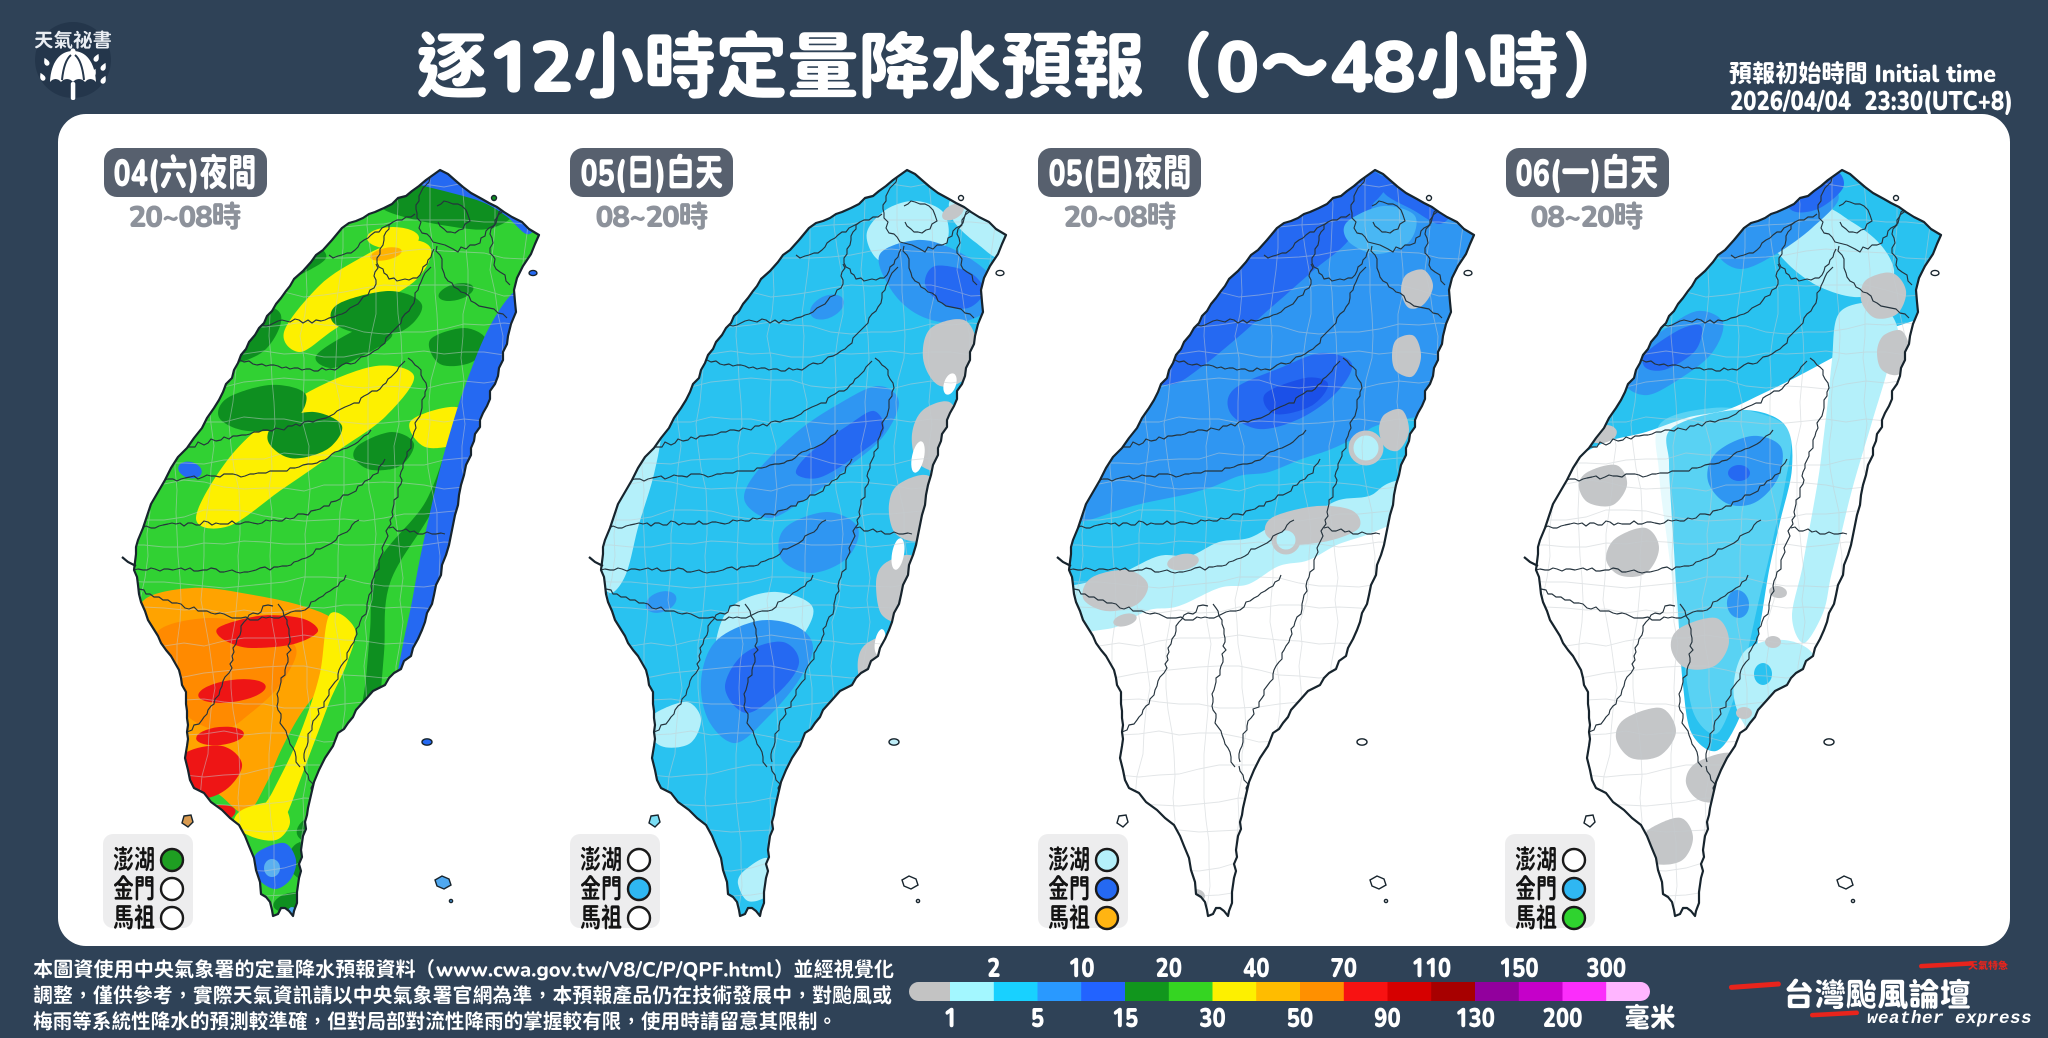 This screenshot has height=1038, width=2048. What do you see at coordinates (1949, 1019) in the screenshot?
I see `svg-text: weather express` at bounding box center [1949, 1019].